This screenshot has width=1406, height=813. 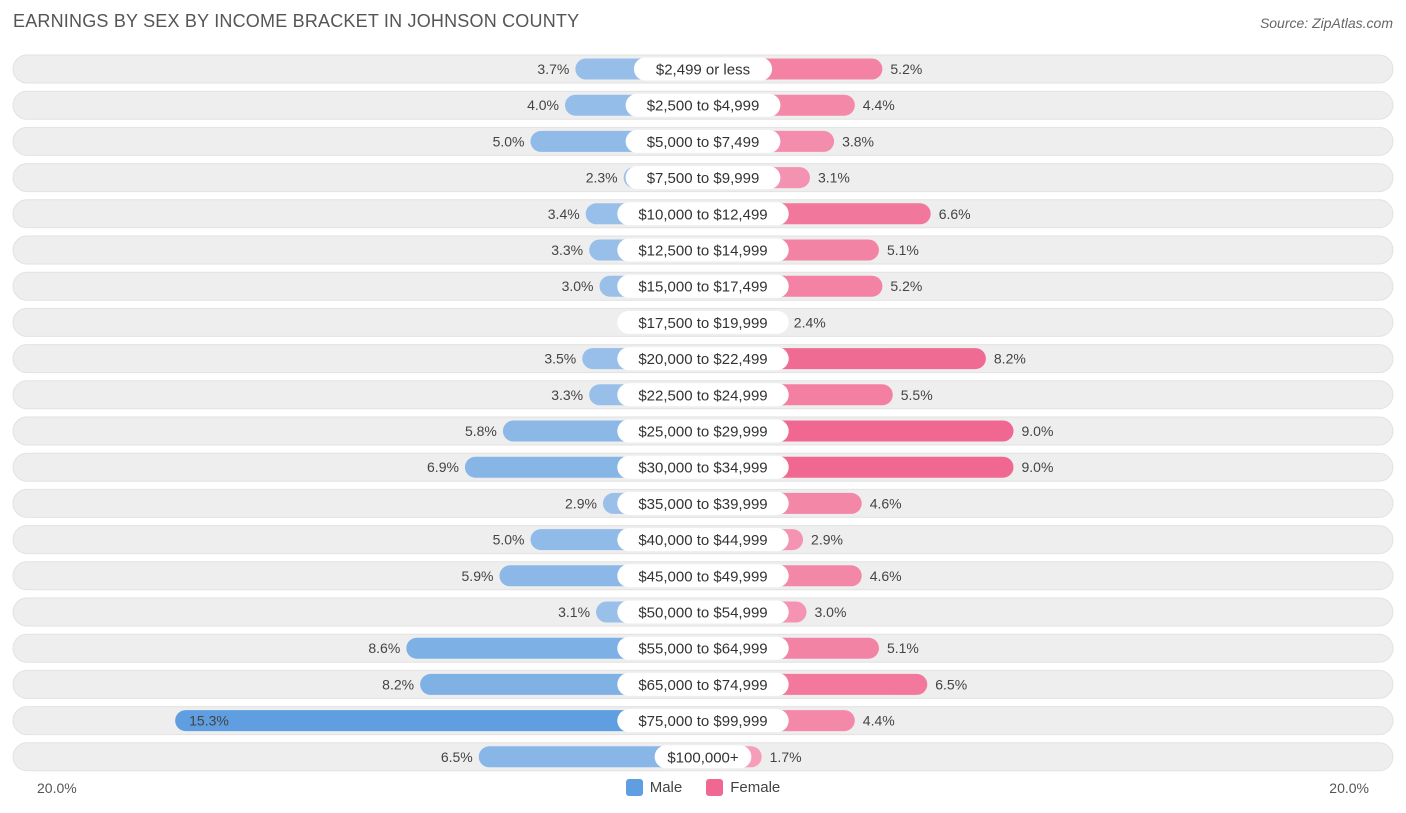 I want to click on legend-item-female: Female, so click(x=743, y=787).